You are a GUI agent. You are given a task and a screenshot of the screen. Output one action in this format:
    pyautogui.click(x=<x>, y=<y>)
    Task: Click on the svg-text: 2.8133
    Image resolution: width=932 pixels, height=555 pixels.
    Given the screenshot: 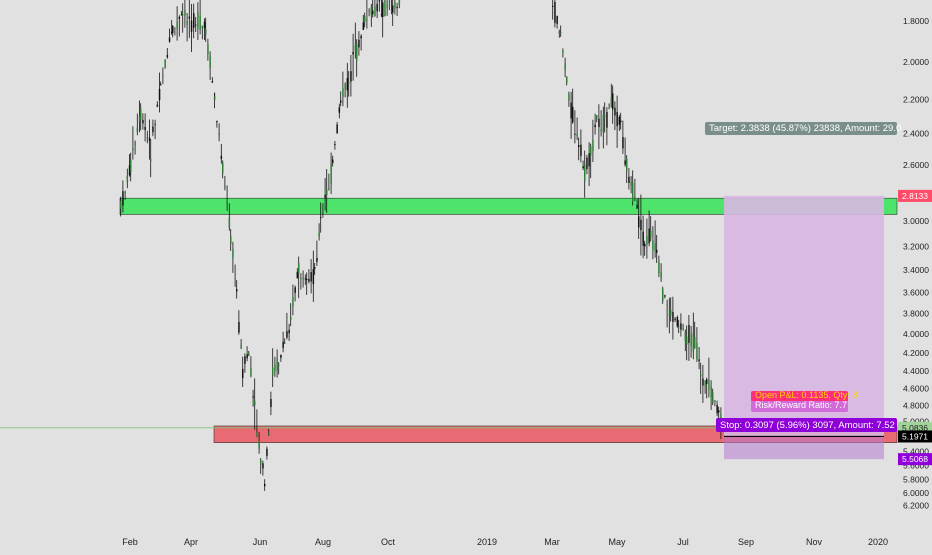 What is the action you would take?
    pyautogui.click(x=915, y=196)
    